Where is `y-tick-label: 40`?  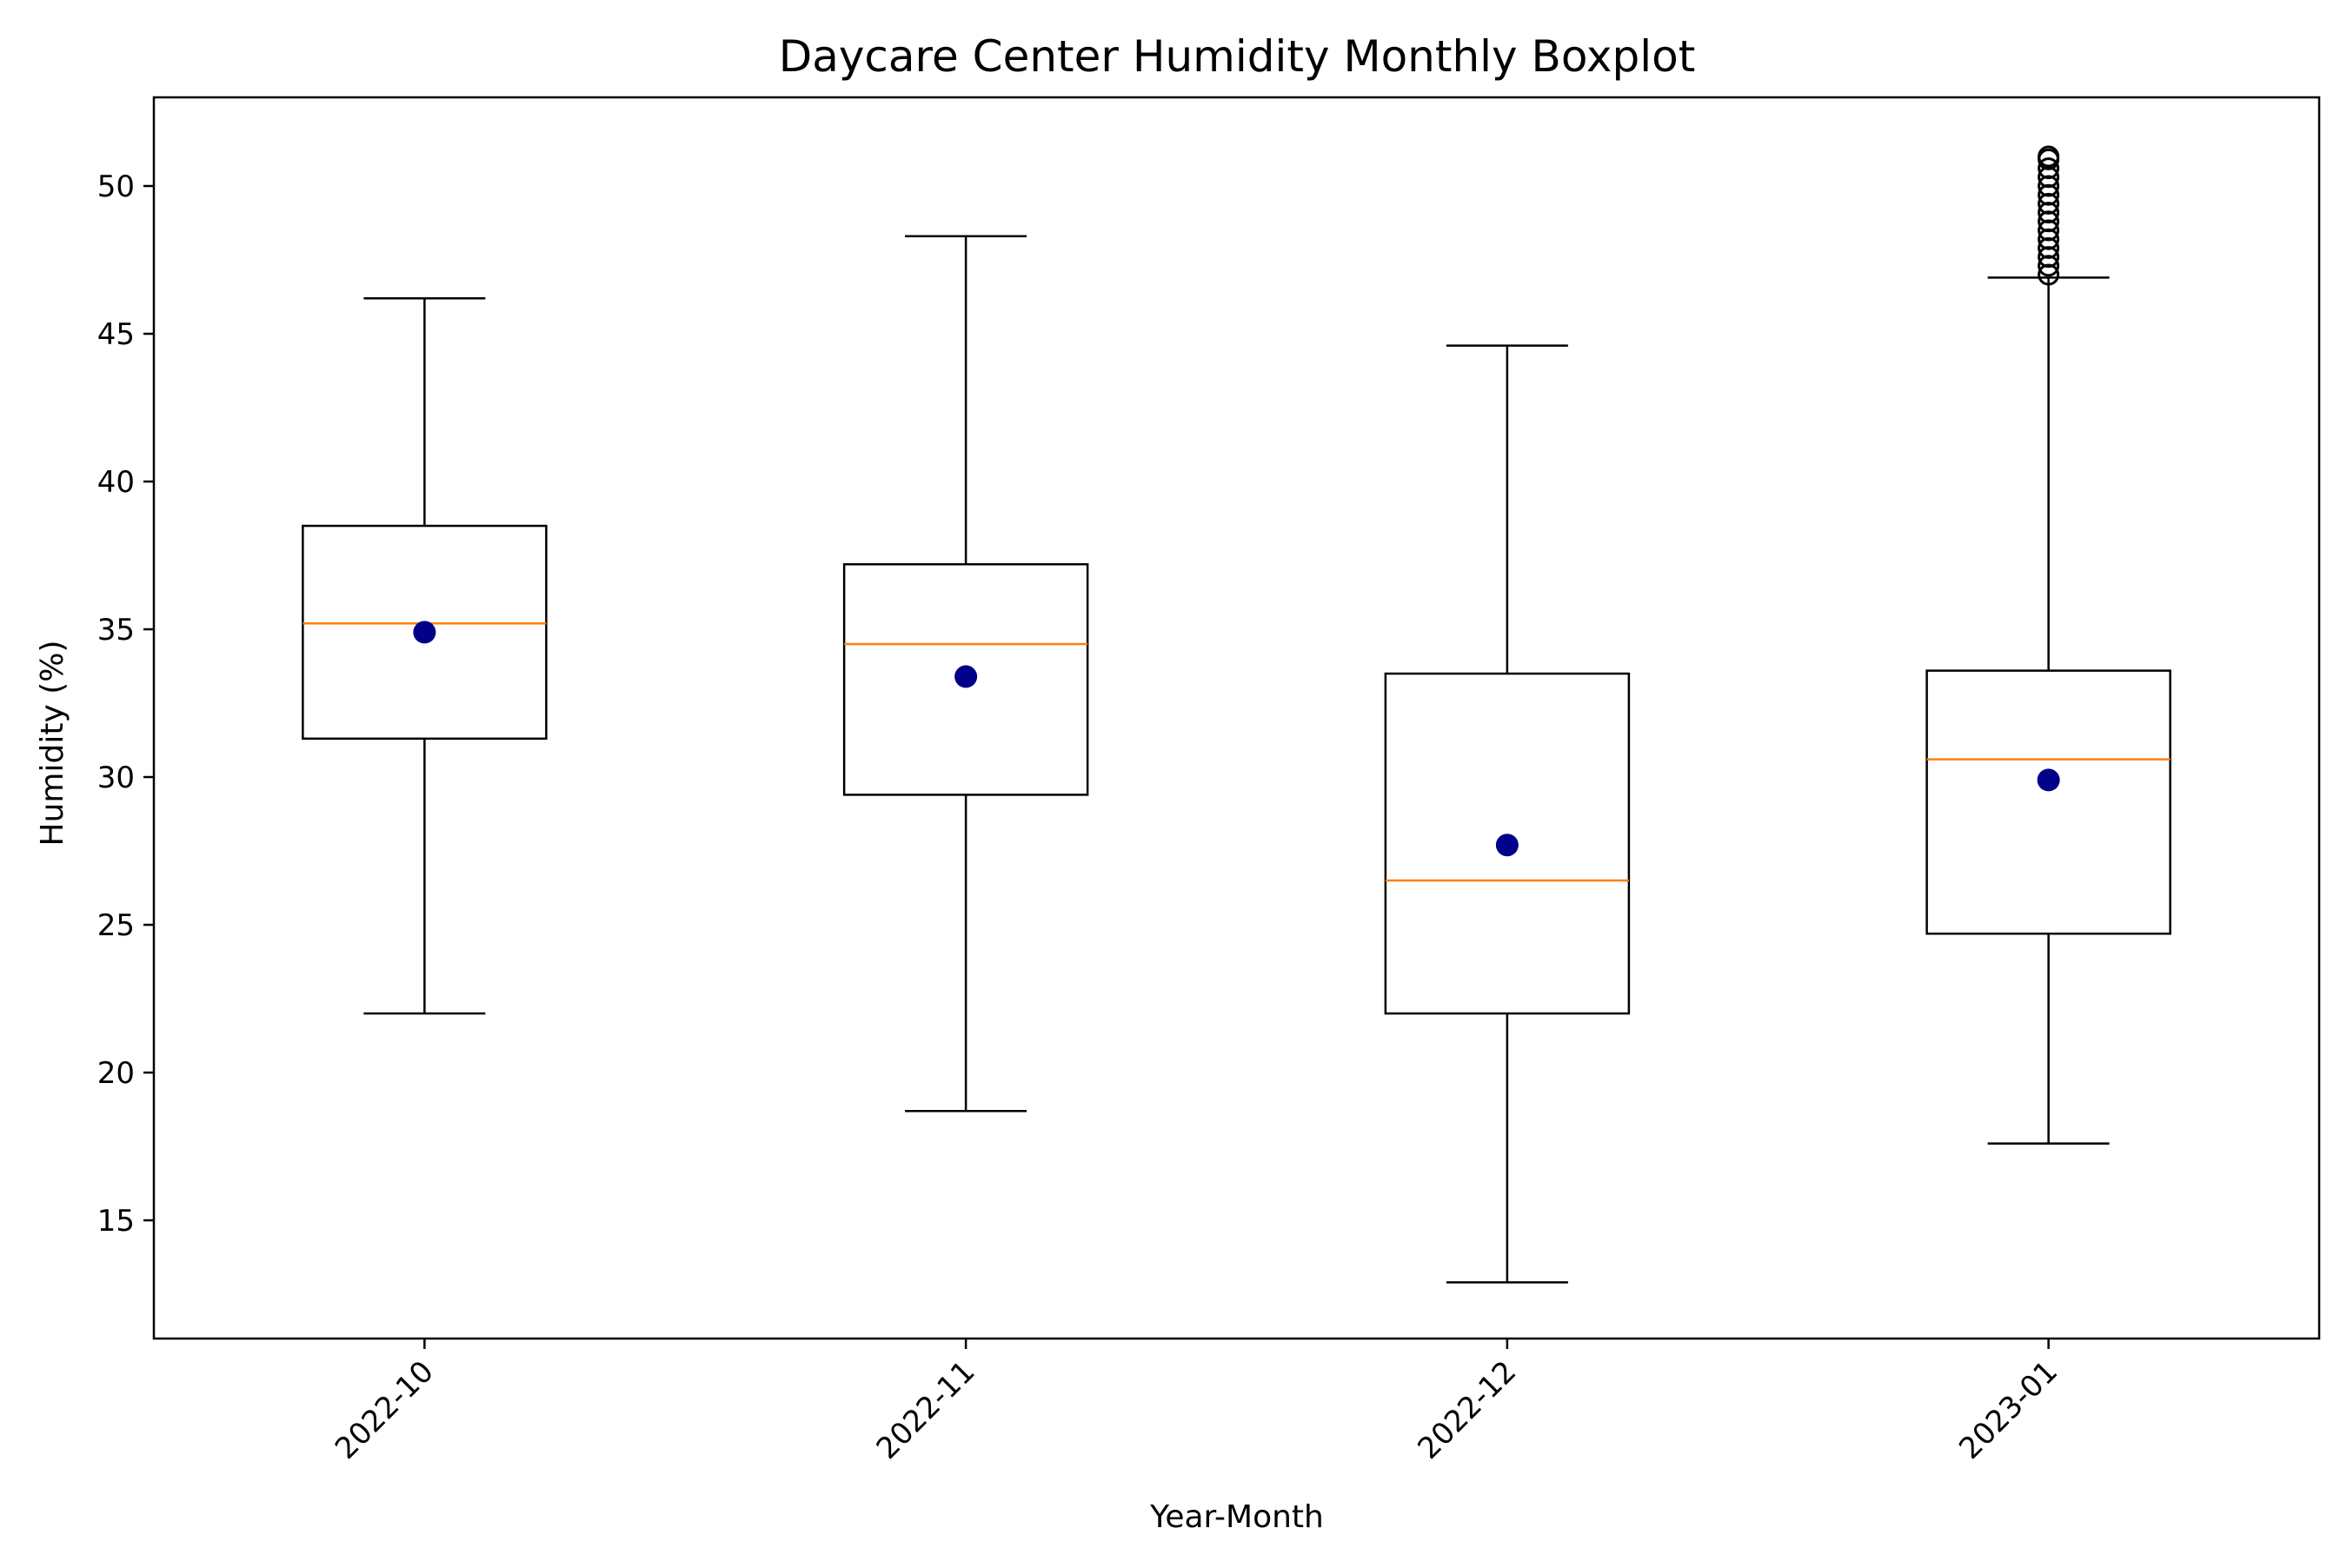
y-tick-label: 40 is located at coordinates (116, 482).